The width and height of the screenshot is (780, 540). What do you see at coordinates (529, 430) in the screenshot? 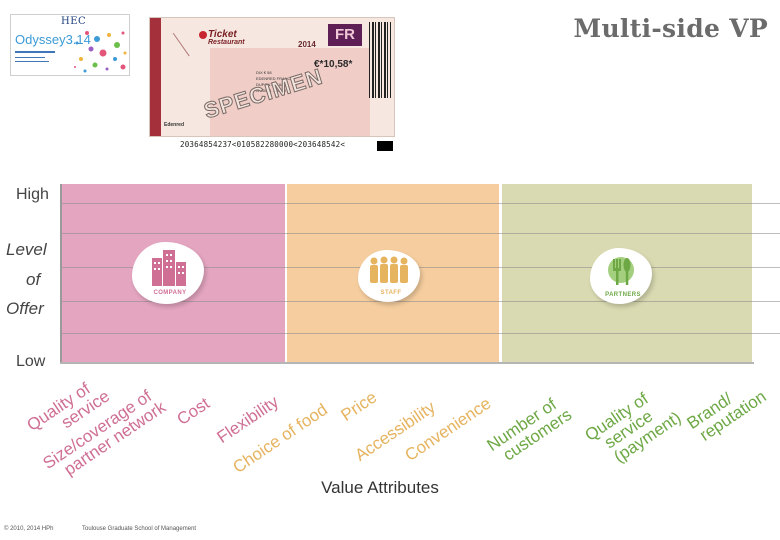
I see `attribute-number-of-customers: Number of customers` at bounding box center [529, 430].